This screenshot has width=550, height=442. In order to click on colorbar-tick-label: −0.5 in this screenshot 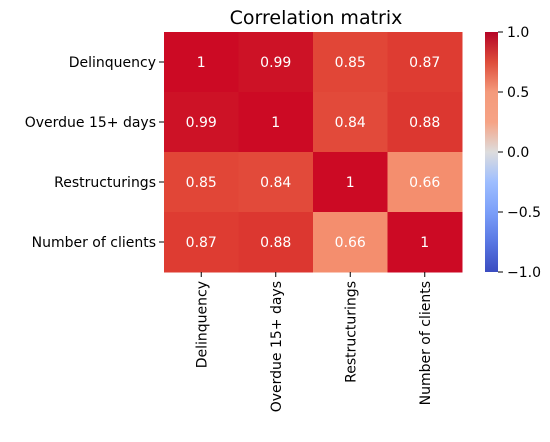, I will do `click(524, 213)`.